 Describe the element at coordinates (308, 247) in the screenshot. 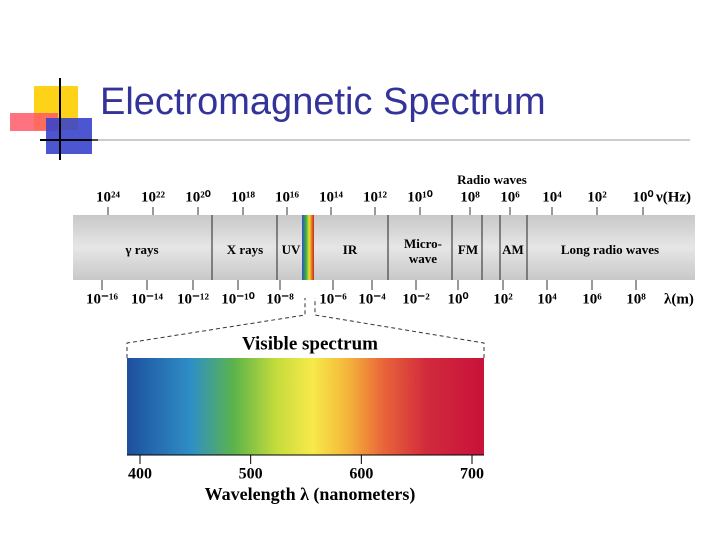

I see `visible-strip` at that location.